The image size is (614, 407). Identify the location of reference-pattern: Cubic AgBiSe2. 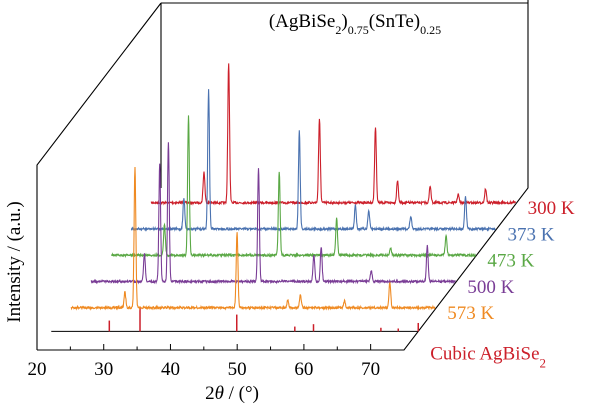
(327, 338).